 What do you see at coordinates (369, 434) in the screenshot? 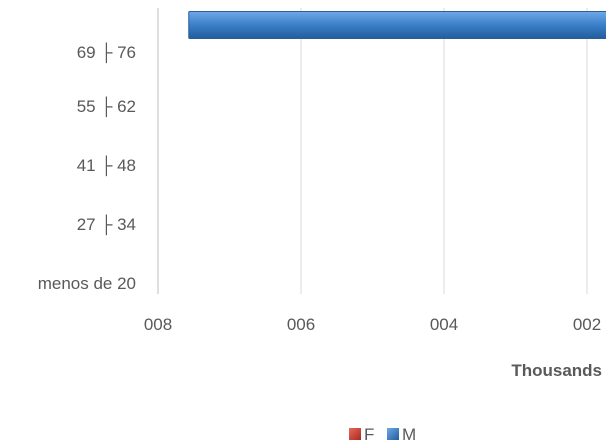
I see `legend-label-f: F` at bounding box center [369, 434].